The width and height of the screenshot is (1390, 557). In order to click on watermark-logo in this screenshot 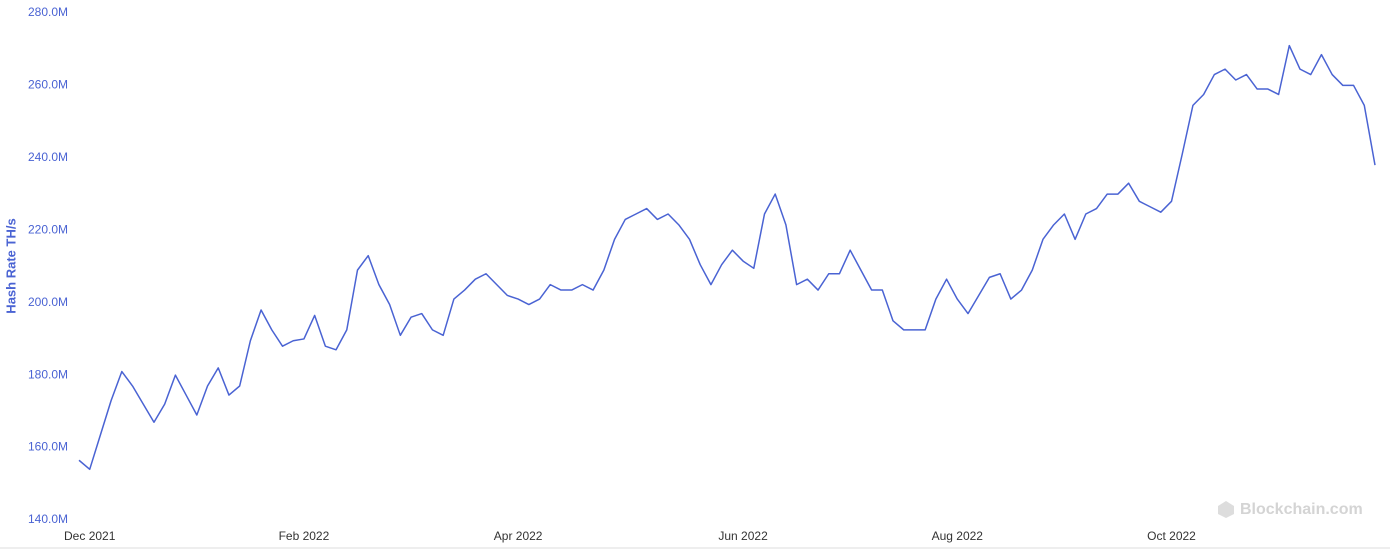, I will do `click(1226, 509)`.